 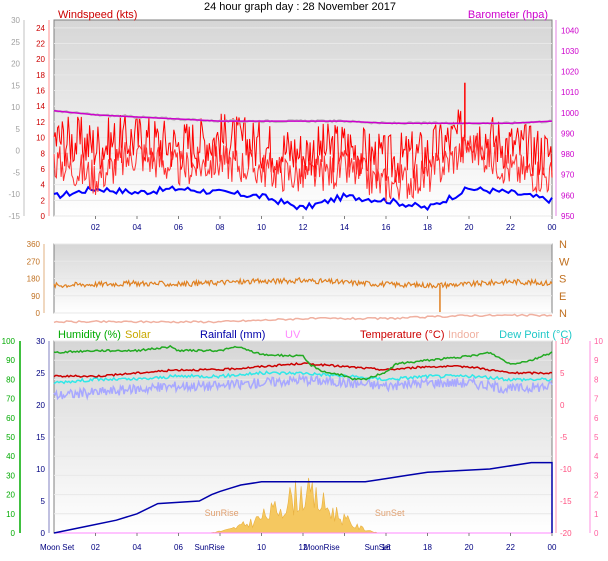 What do you see at coordinates (40, 44) in the screenshot?
I see `left-tick-label: 22` at bounding box center [40, 44].